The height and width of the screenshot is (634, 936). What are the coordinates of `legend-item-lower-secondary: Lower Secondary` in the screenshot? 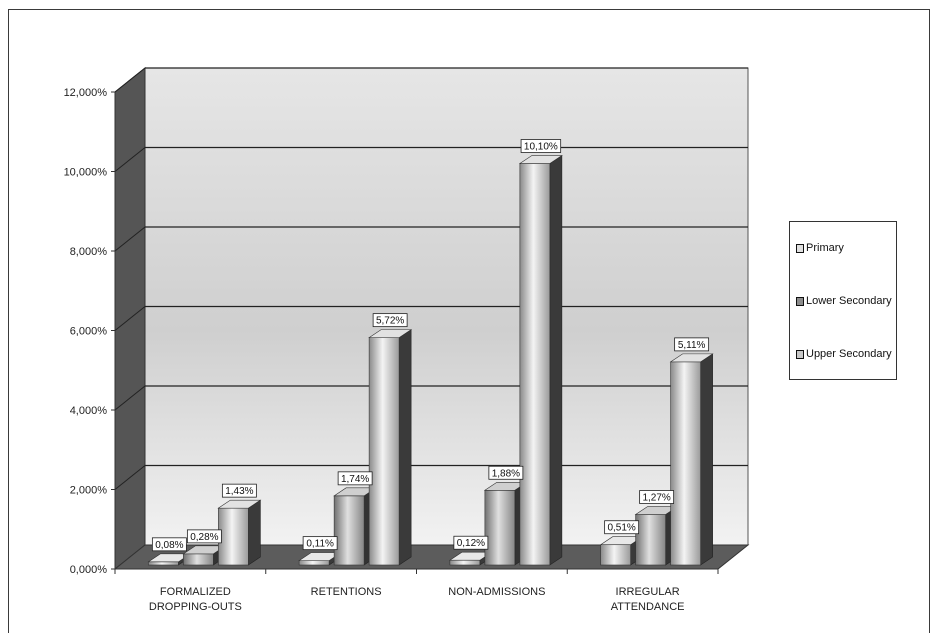 It's located at (844, 301).